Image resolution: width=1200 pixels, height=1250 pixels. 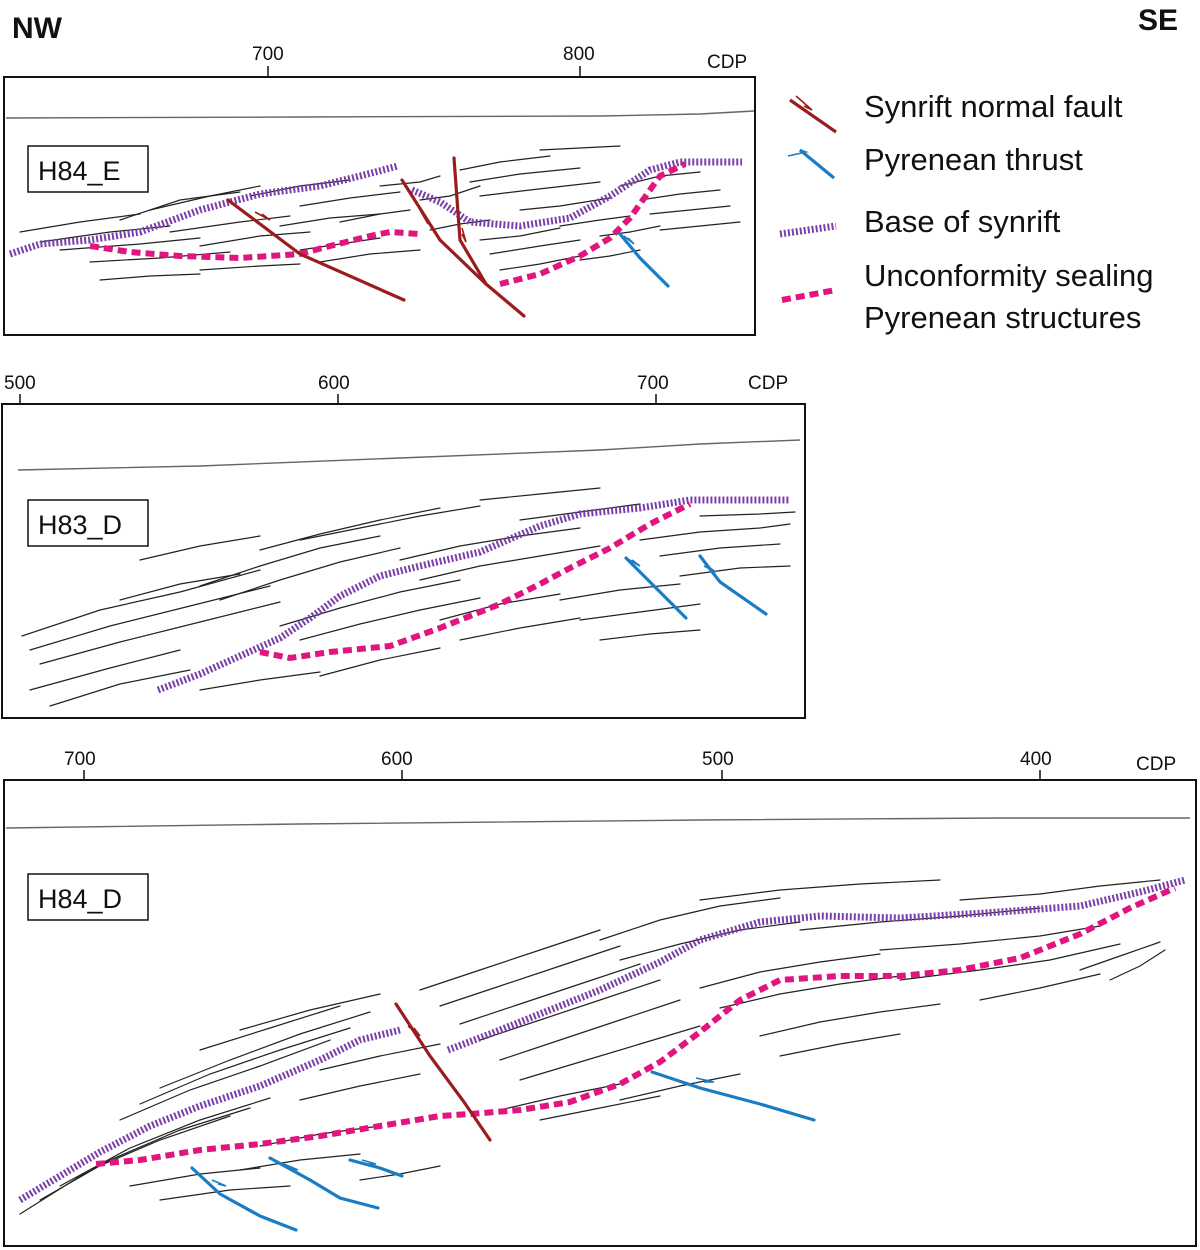 What do you see at coordinates (37, 28) in the screenshot?
I see `direction-nw: NW` at bounding box center [37, 28].